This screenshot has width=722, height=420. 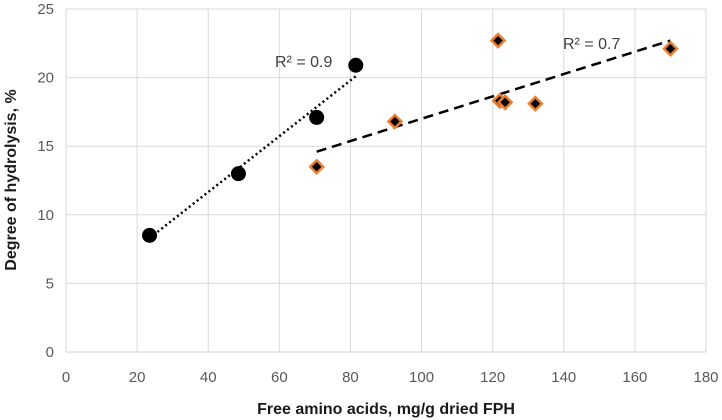 I want to click on r2-labels: R² = 0.9 R² = 0.7, so click(x=447, y=53).